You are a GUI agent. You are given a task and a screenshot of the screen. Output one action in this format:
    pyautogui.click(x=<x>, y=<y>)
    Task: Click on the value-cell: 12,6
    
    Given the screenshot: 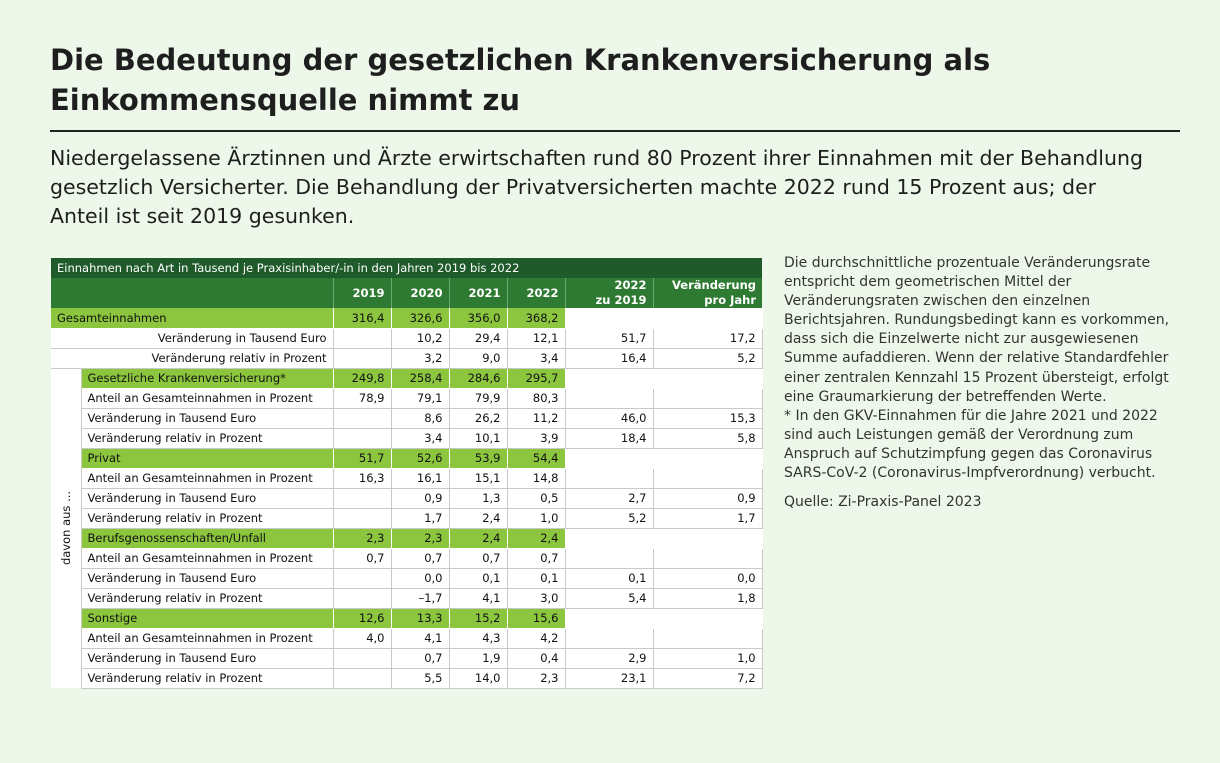 What is the action you would take?
    pyautogui.click(x=362, y=618)
    